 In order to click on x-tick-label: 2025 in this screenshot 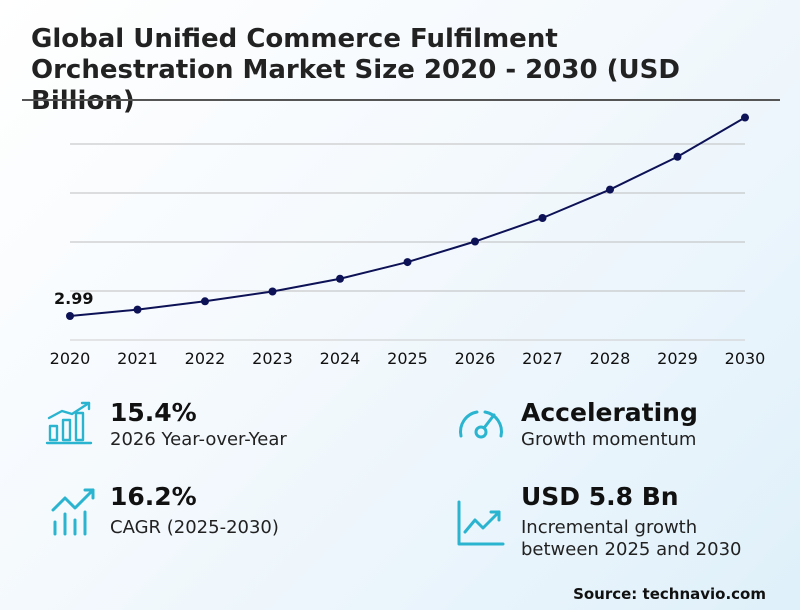, I will do `click(407, 358)`.